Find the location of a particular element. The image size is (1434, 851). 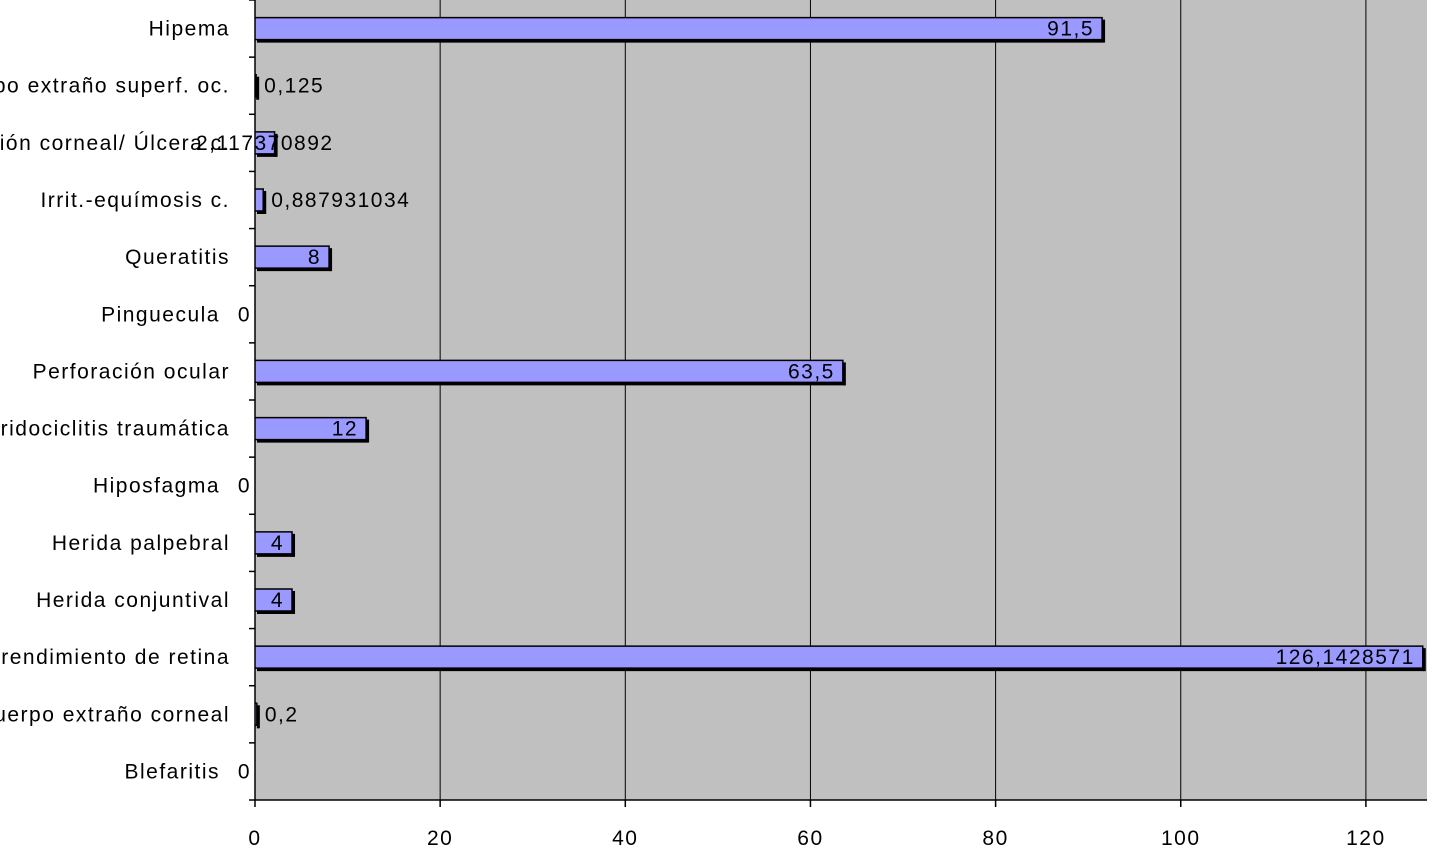

x-tick-label: 40 is located at coordinates (625, 838).